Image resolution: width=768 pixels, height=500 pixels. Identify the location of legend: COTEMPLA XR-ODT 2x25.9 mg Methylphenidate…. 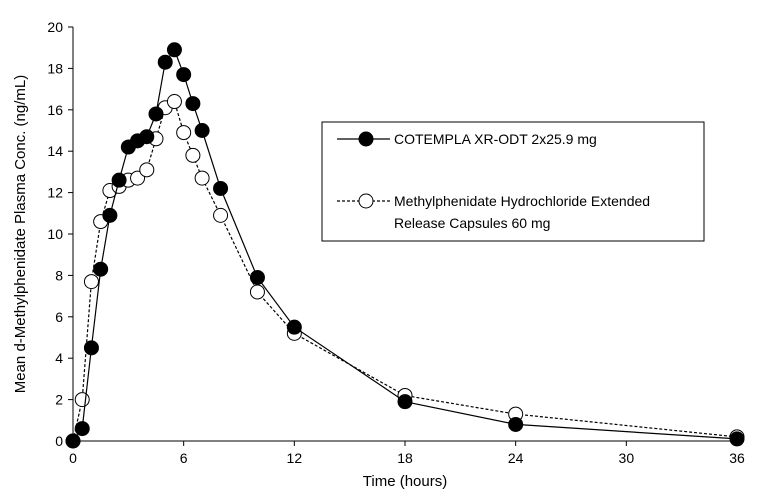
(513, 181).